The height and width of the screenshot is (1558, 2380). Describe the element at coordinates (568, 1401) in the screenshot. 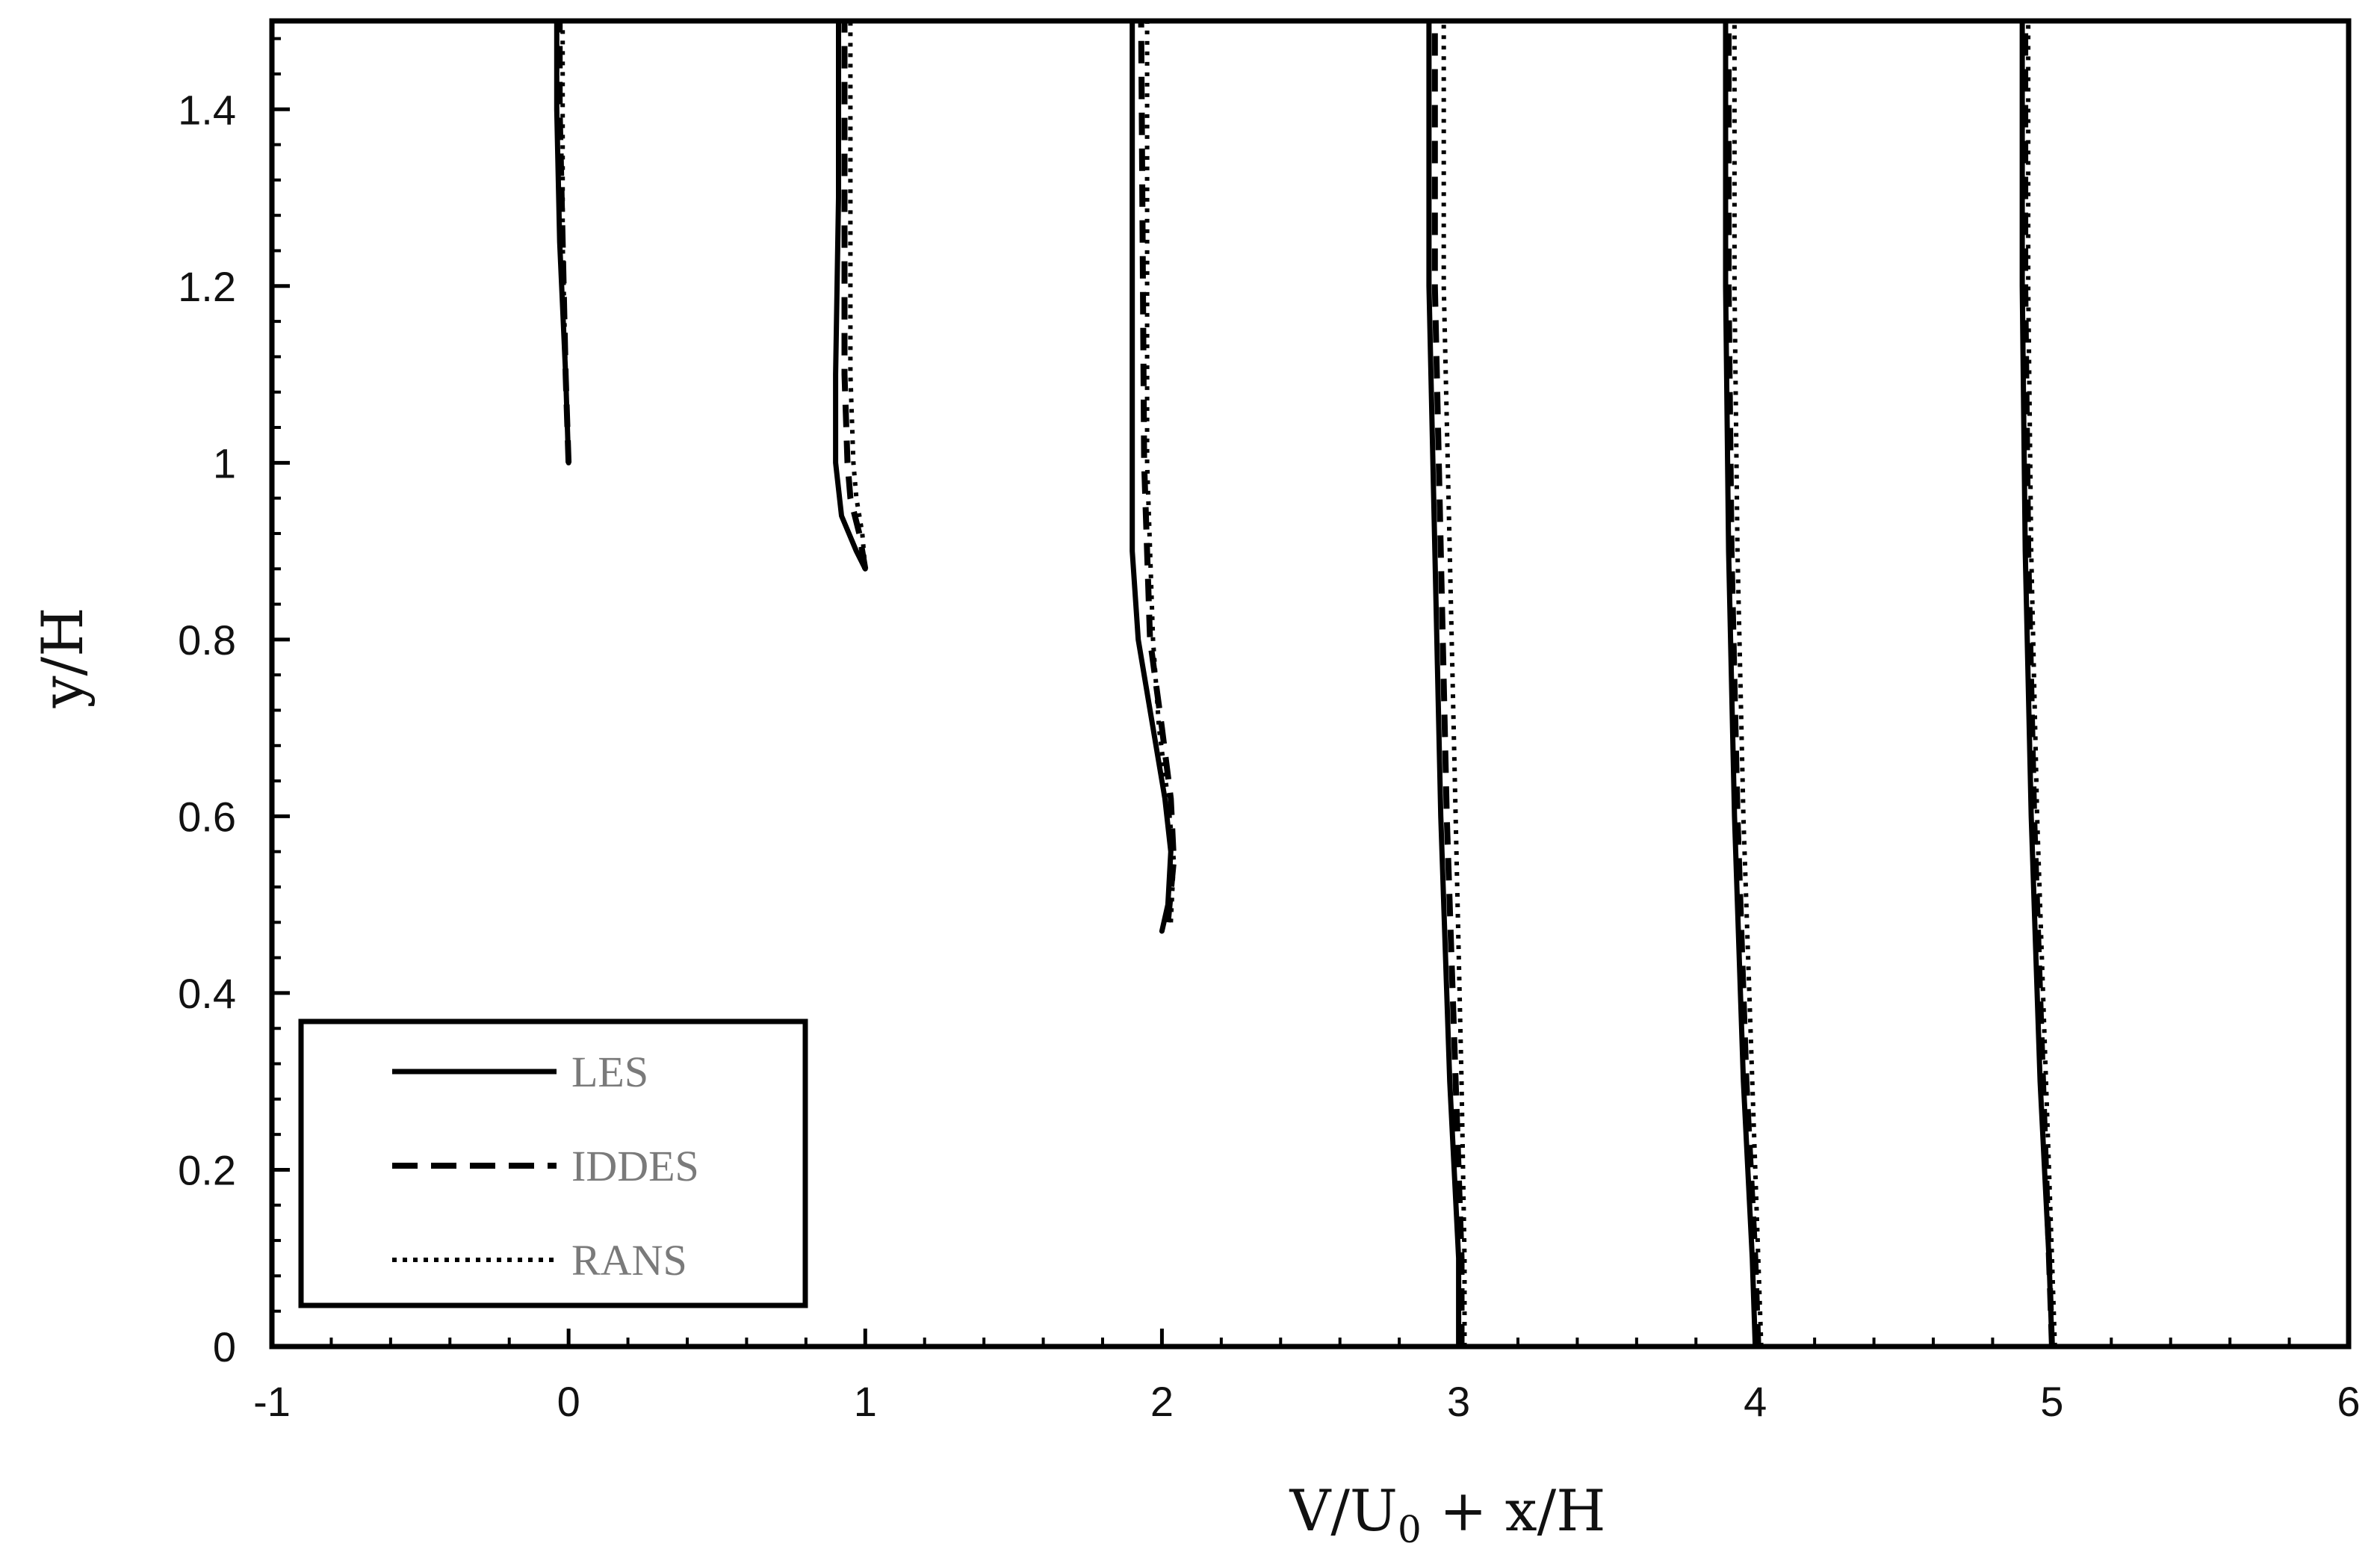

I see `x-tick-label: 0` at that location.